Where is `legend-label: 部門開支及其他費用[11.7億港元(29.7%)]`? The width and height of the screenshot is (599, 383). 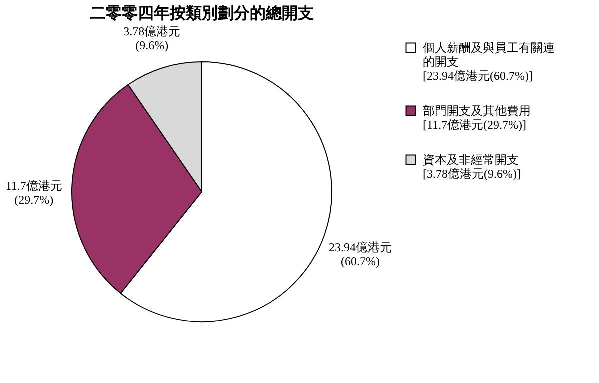
legend-label: 部門開支及其他費用[11.7億港元(29.7%)] is located at coordinates (477, 118).